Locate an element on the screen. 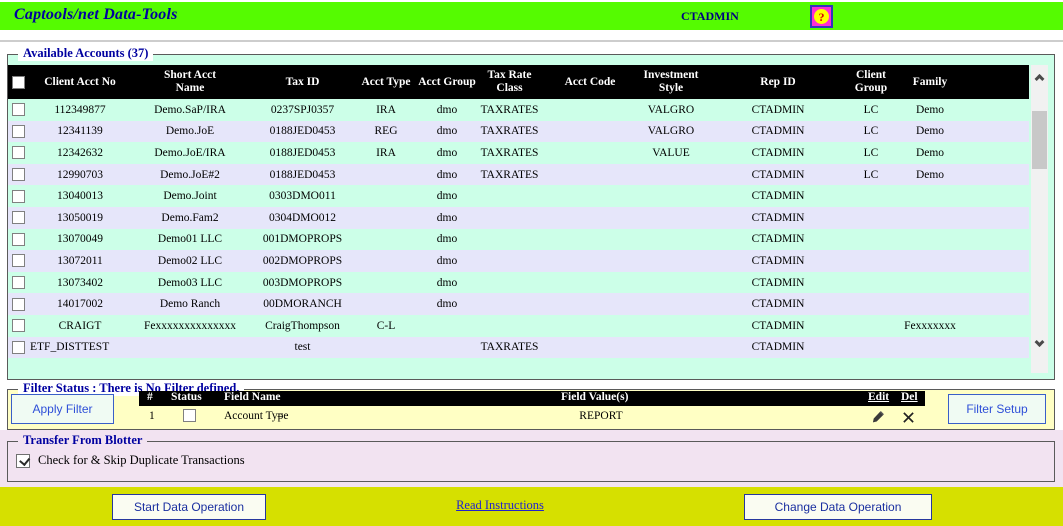 The width and height of the screenshot is (1063, 526). current-user-label: CTADMIN is located at coordinates (710, 16).